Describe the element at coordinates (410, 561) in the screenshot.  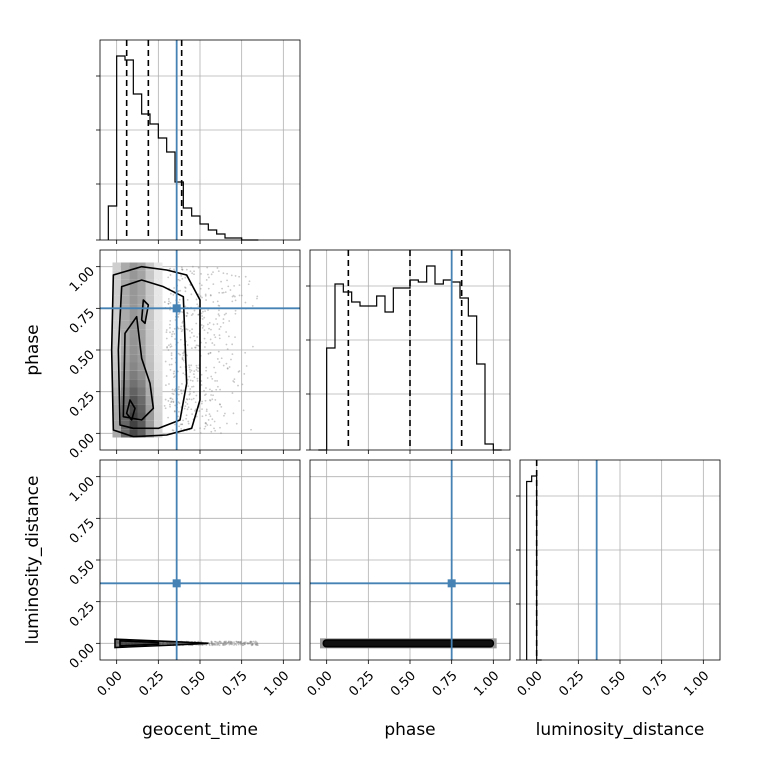
I see `scatter-panel-luminosity_distance-vs-phase` at that location.